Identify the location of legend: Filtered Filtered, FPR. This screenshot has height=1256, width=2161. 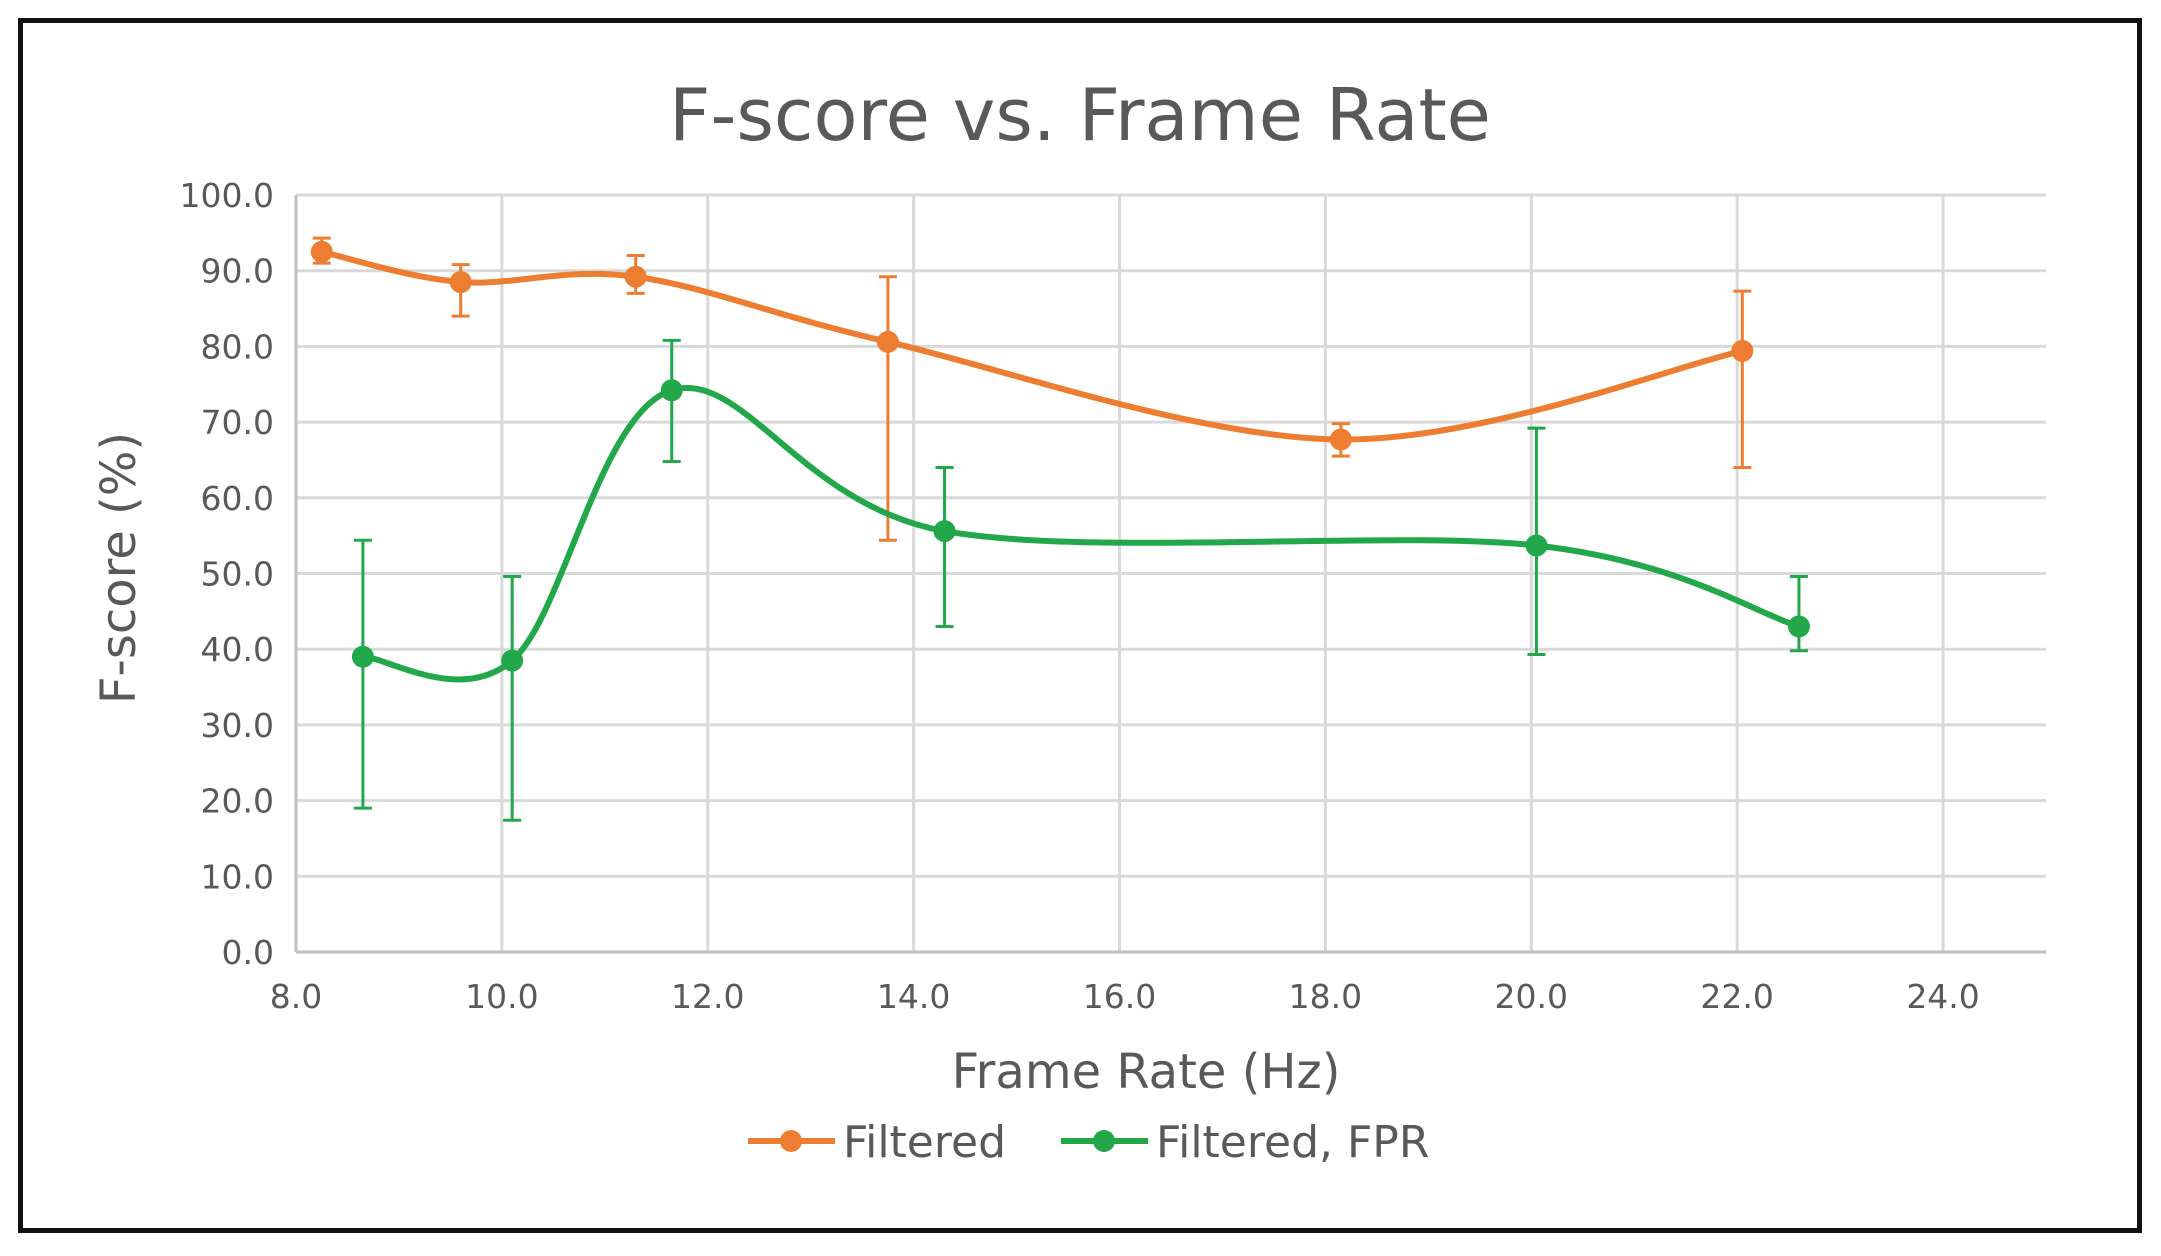
(1088, 1142).